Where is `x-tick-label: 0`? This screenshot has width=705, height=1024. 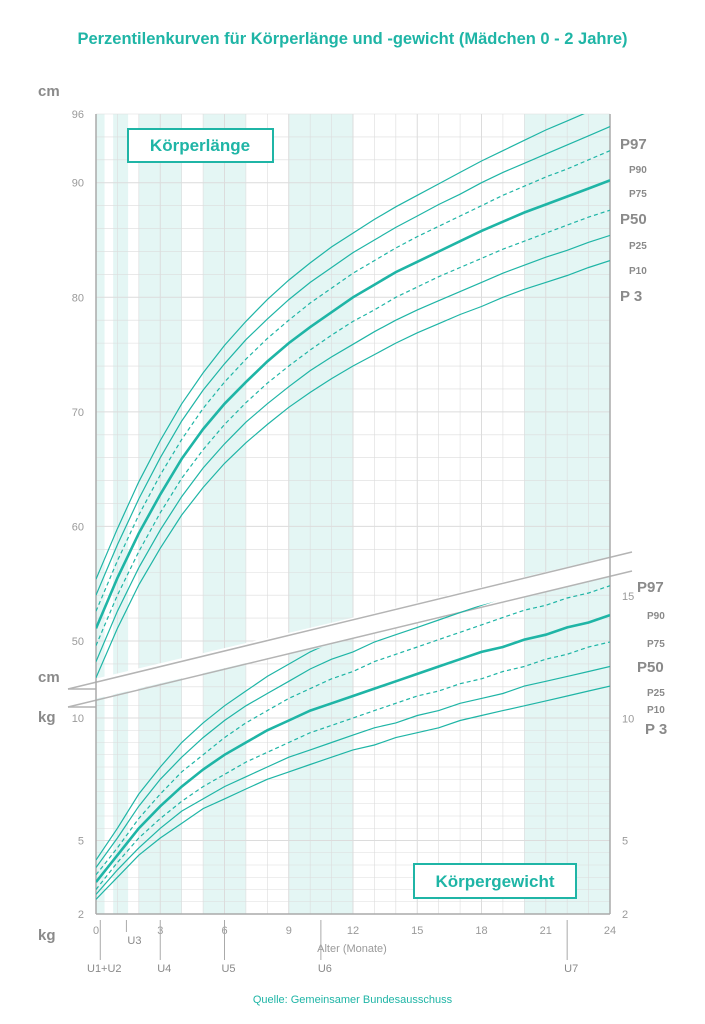 x-tick-label: 0 is located at coordinates (96, 931).